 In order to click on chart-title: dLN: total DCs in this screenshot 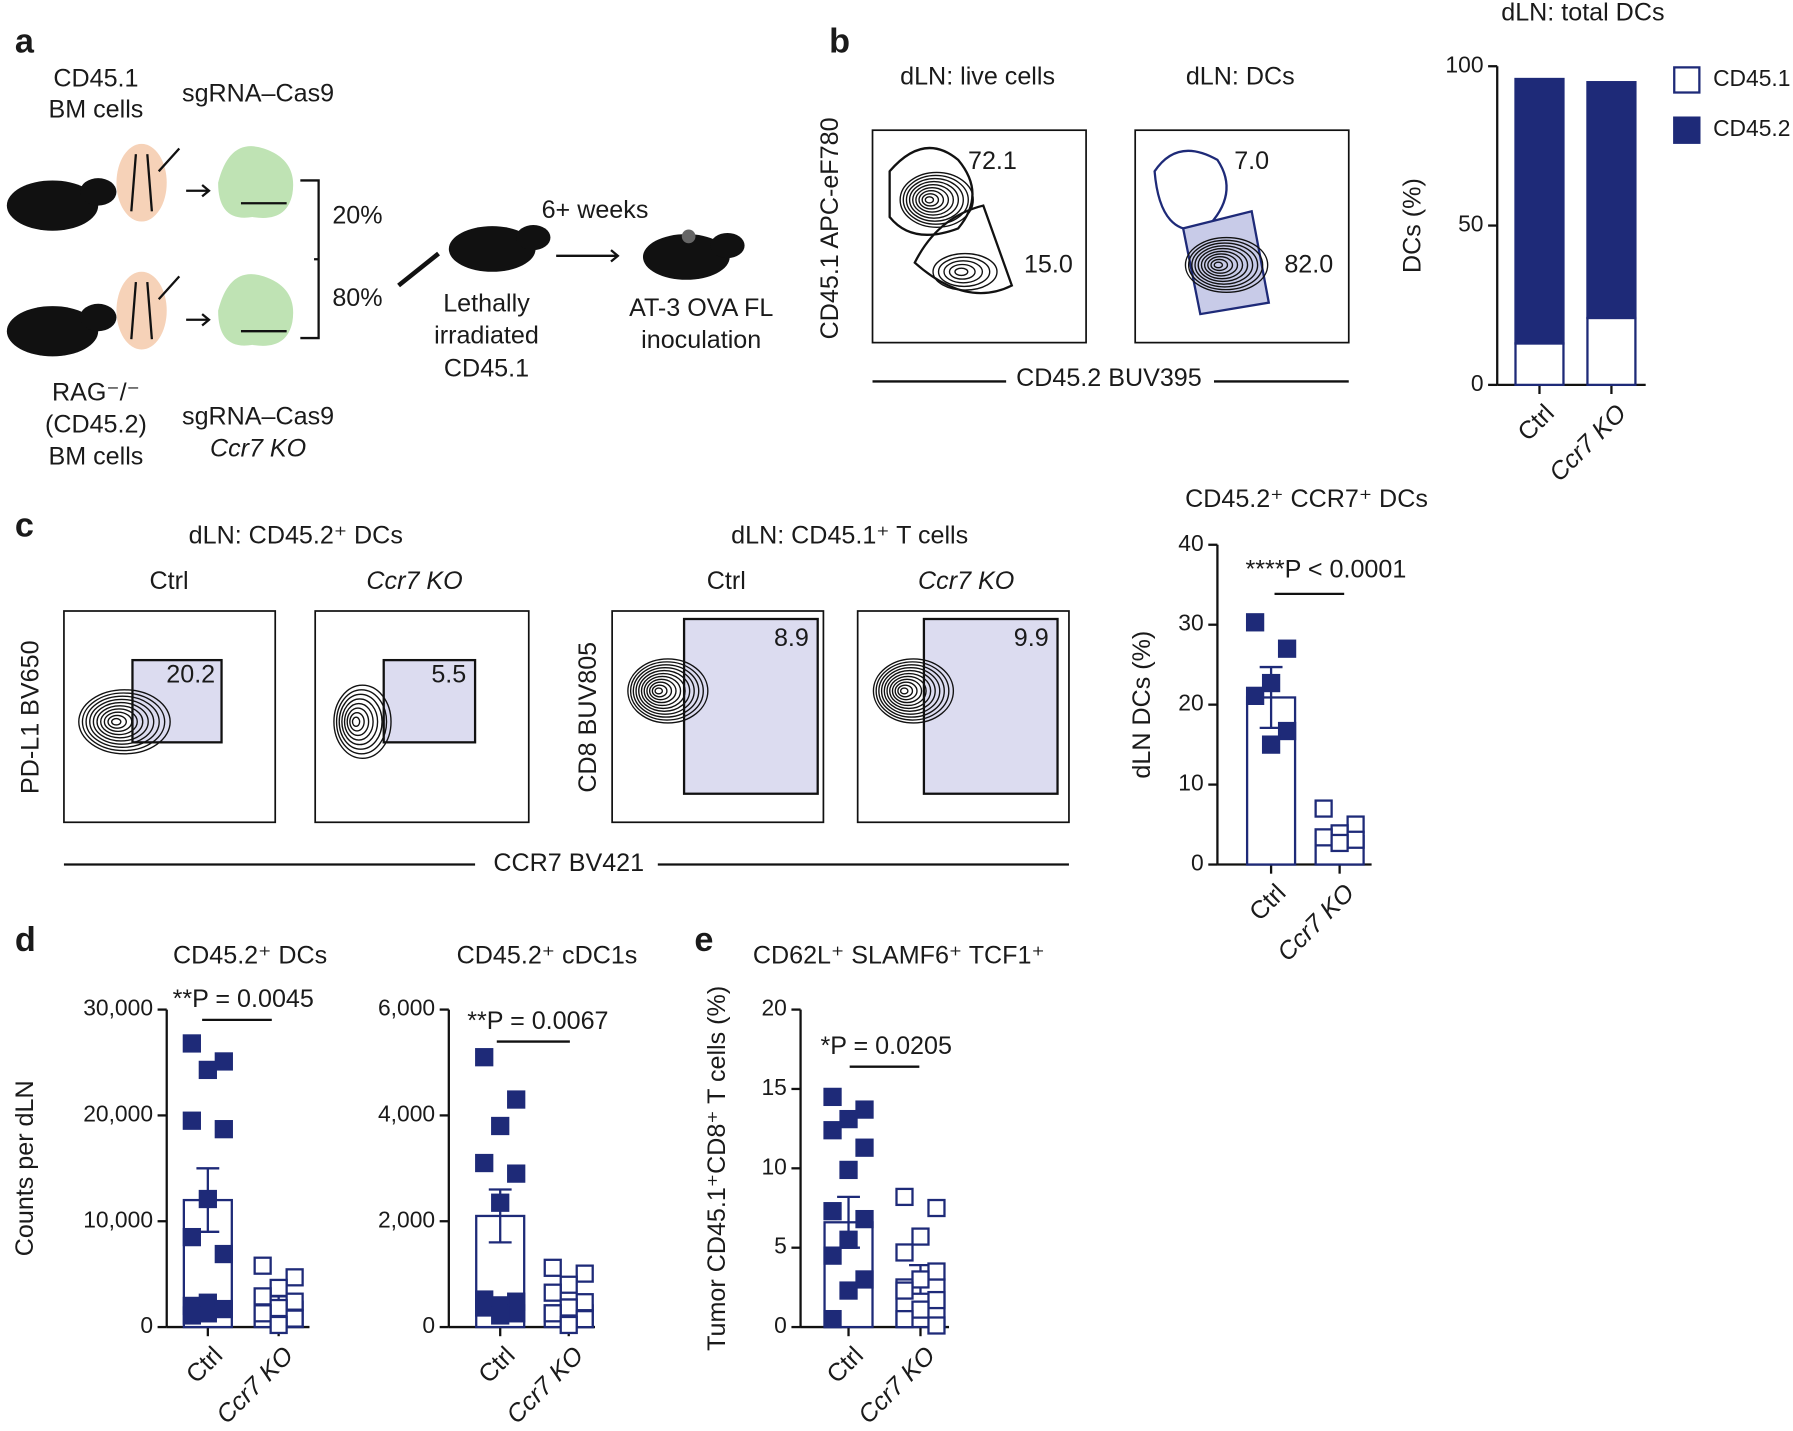, I will do `click(1582, 13)`.